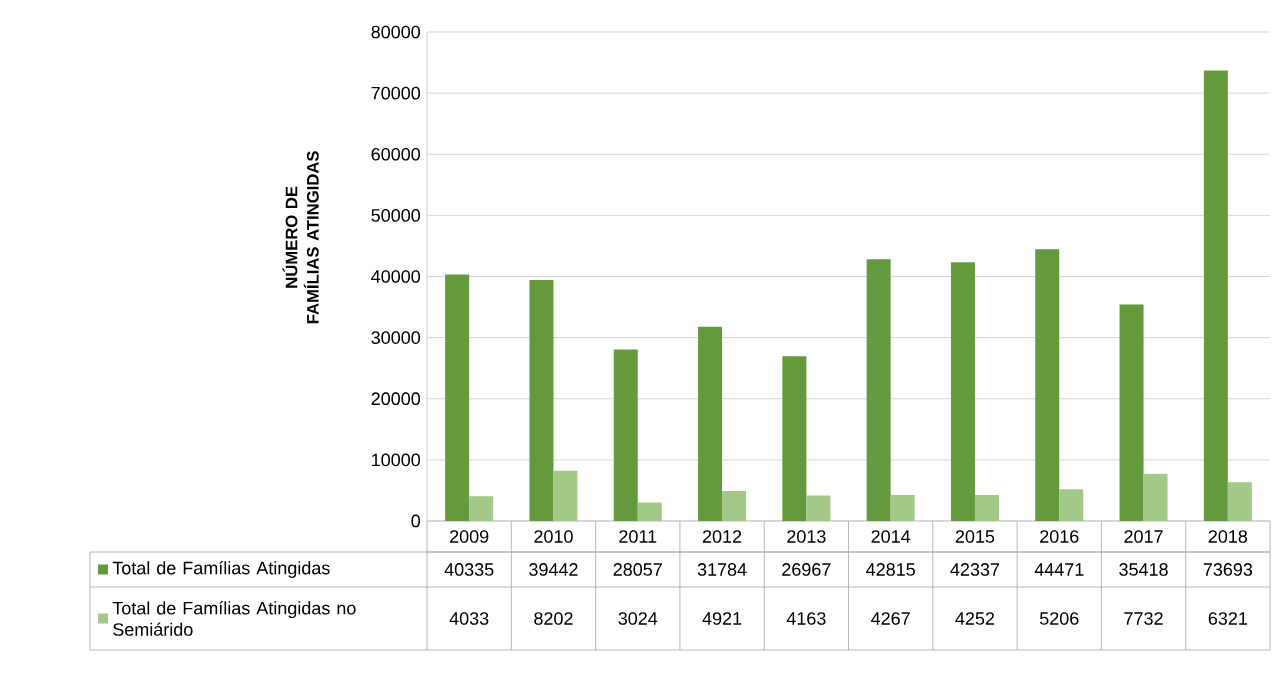 The height and width of the screenshot is (674, 1274). Describe the element at coordinates (975, 569) in the screenshot. I see `data-label: 42337` at that location.